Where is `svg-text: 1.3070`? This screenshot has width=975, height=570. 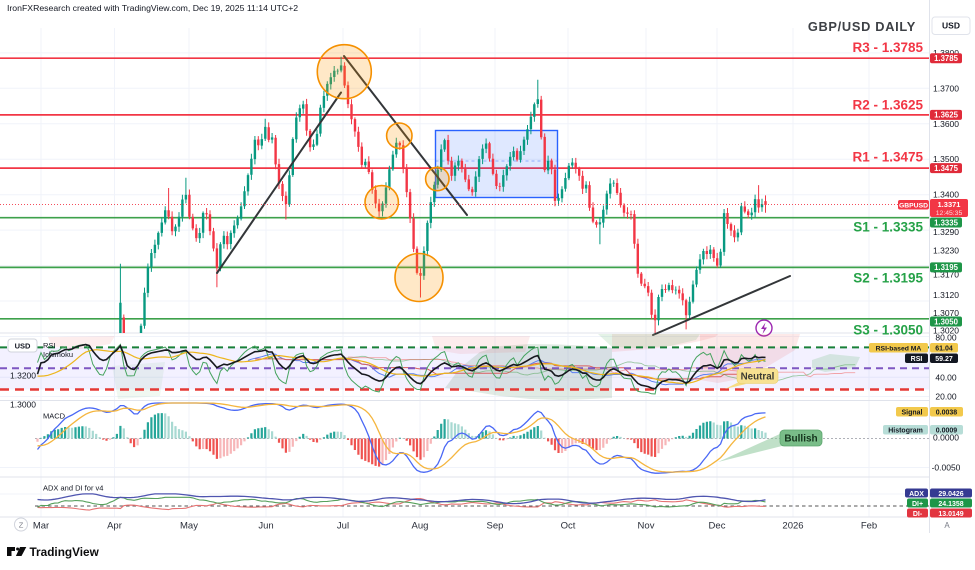
svg-text: 1.3070 is located at coordinates (946, 313).